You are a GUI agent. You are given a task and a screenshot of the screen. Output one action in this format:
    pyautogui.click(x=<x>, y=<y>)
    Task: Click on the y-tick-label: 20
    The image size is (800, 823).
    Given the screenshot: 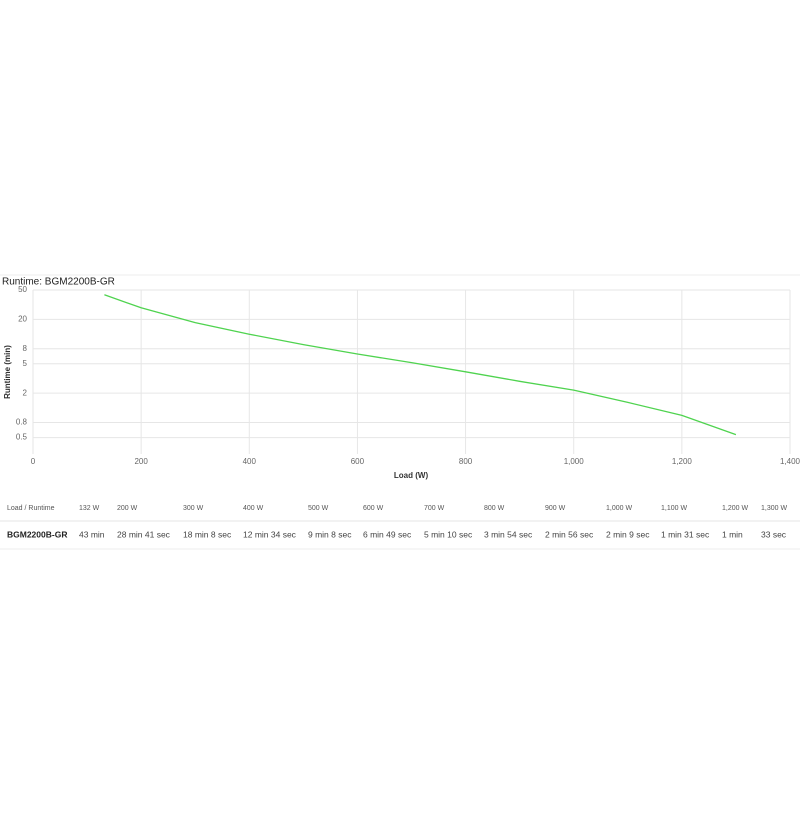 What is the action you would take?
    pyautogui.click(x=22, y=318)
    